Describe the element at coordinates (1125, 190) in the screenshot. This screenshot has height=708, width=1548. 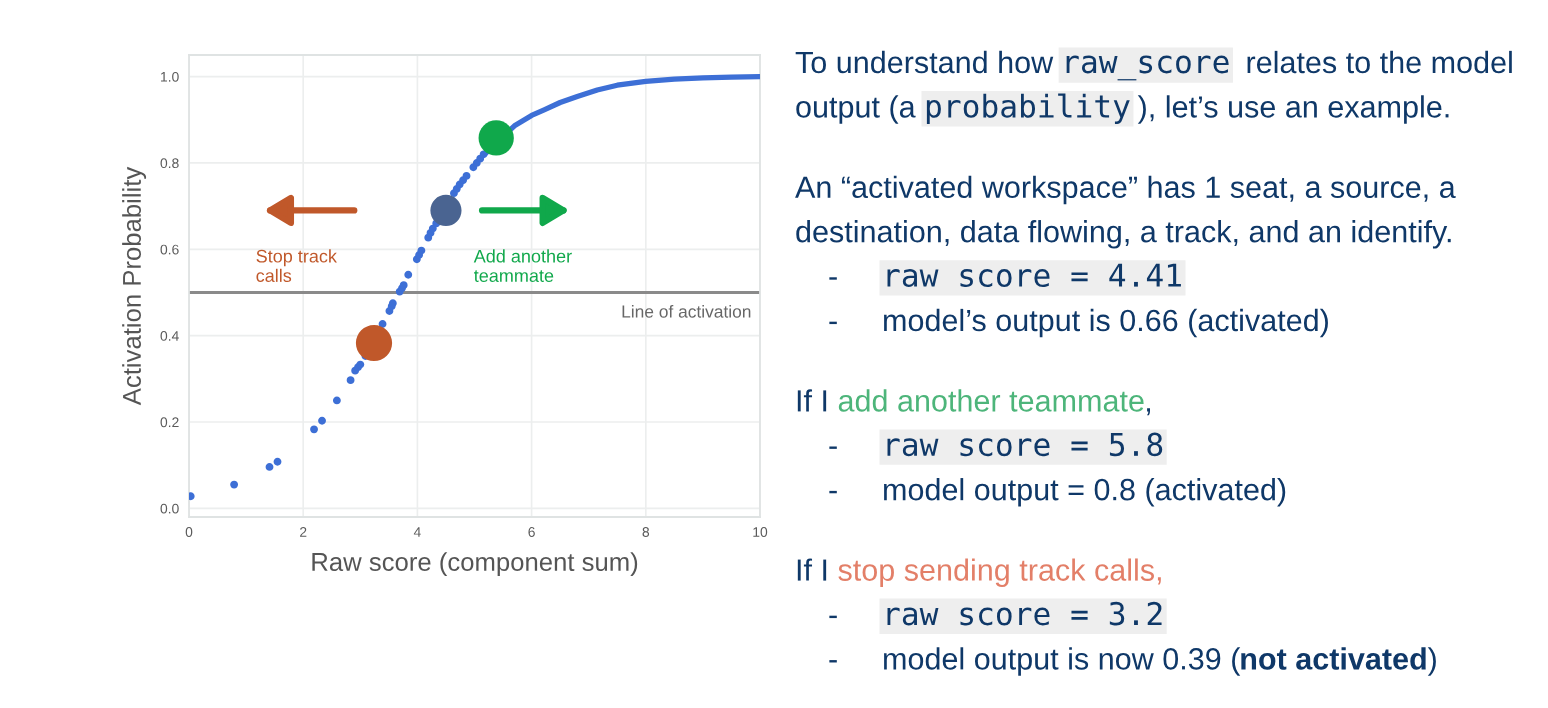
I see `text: An “activated workspace” has 1 seat, a source, a` at that location.